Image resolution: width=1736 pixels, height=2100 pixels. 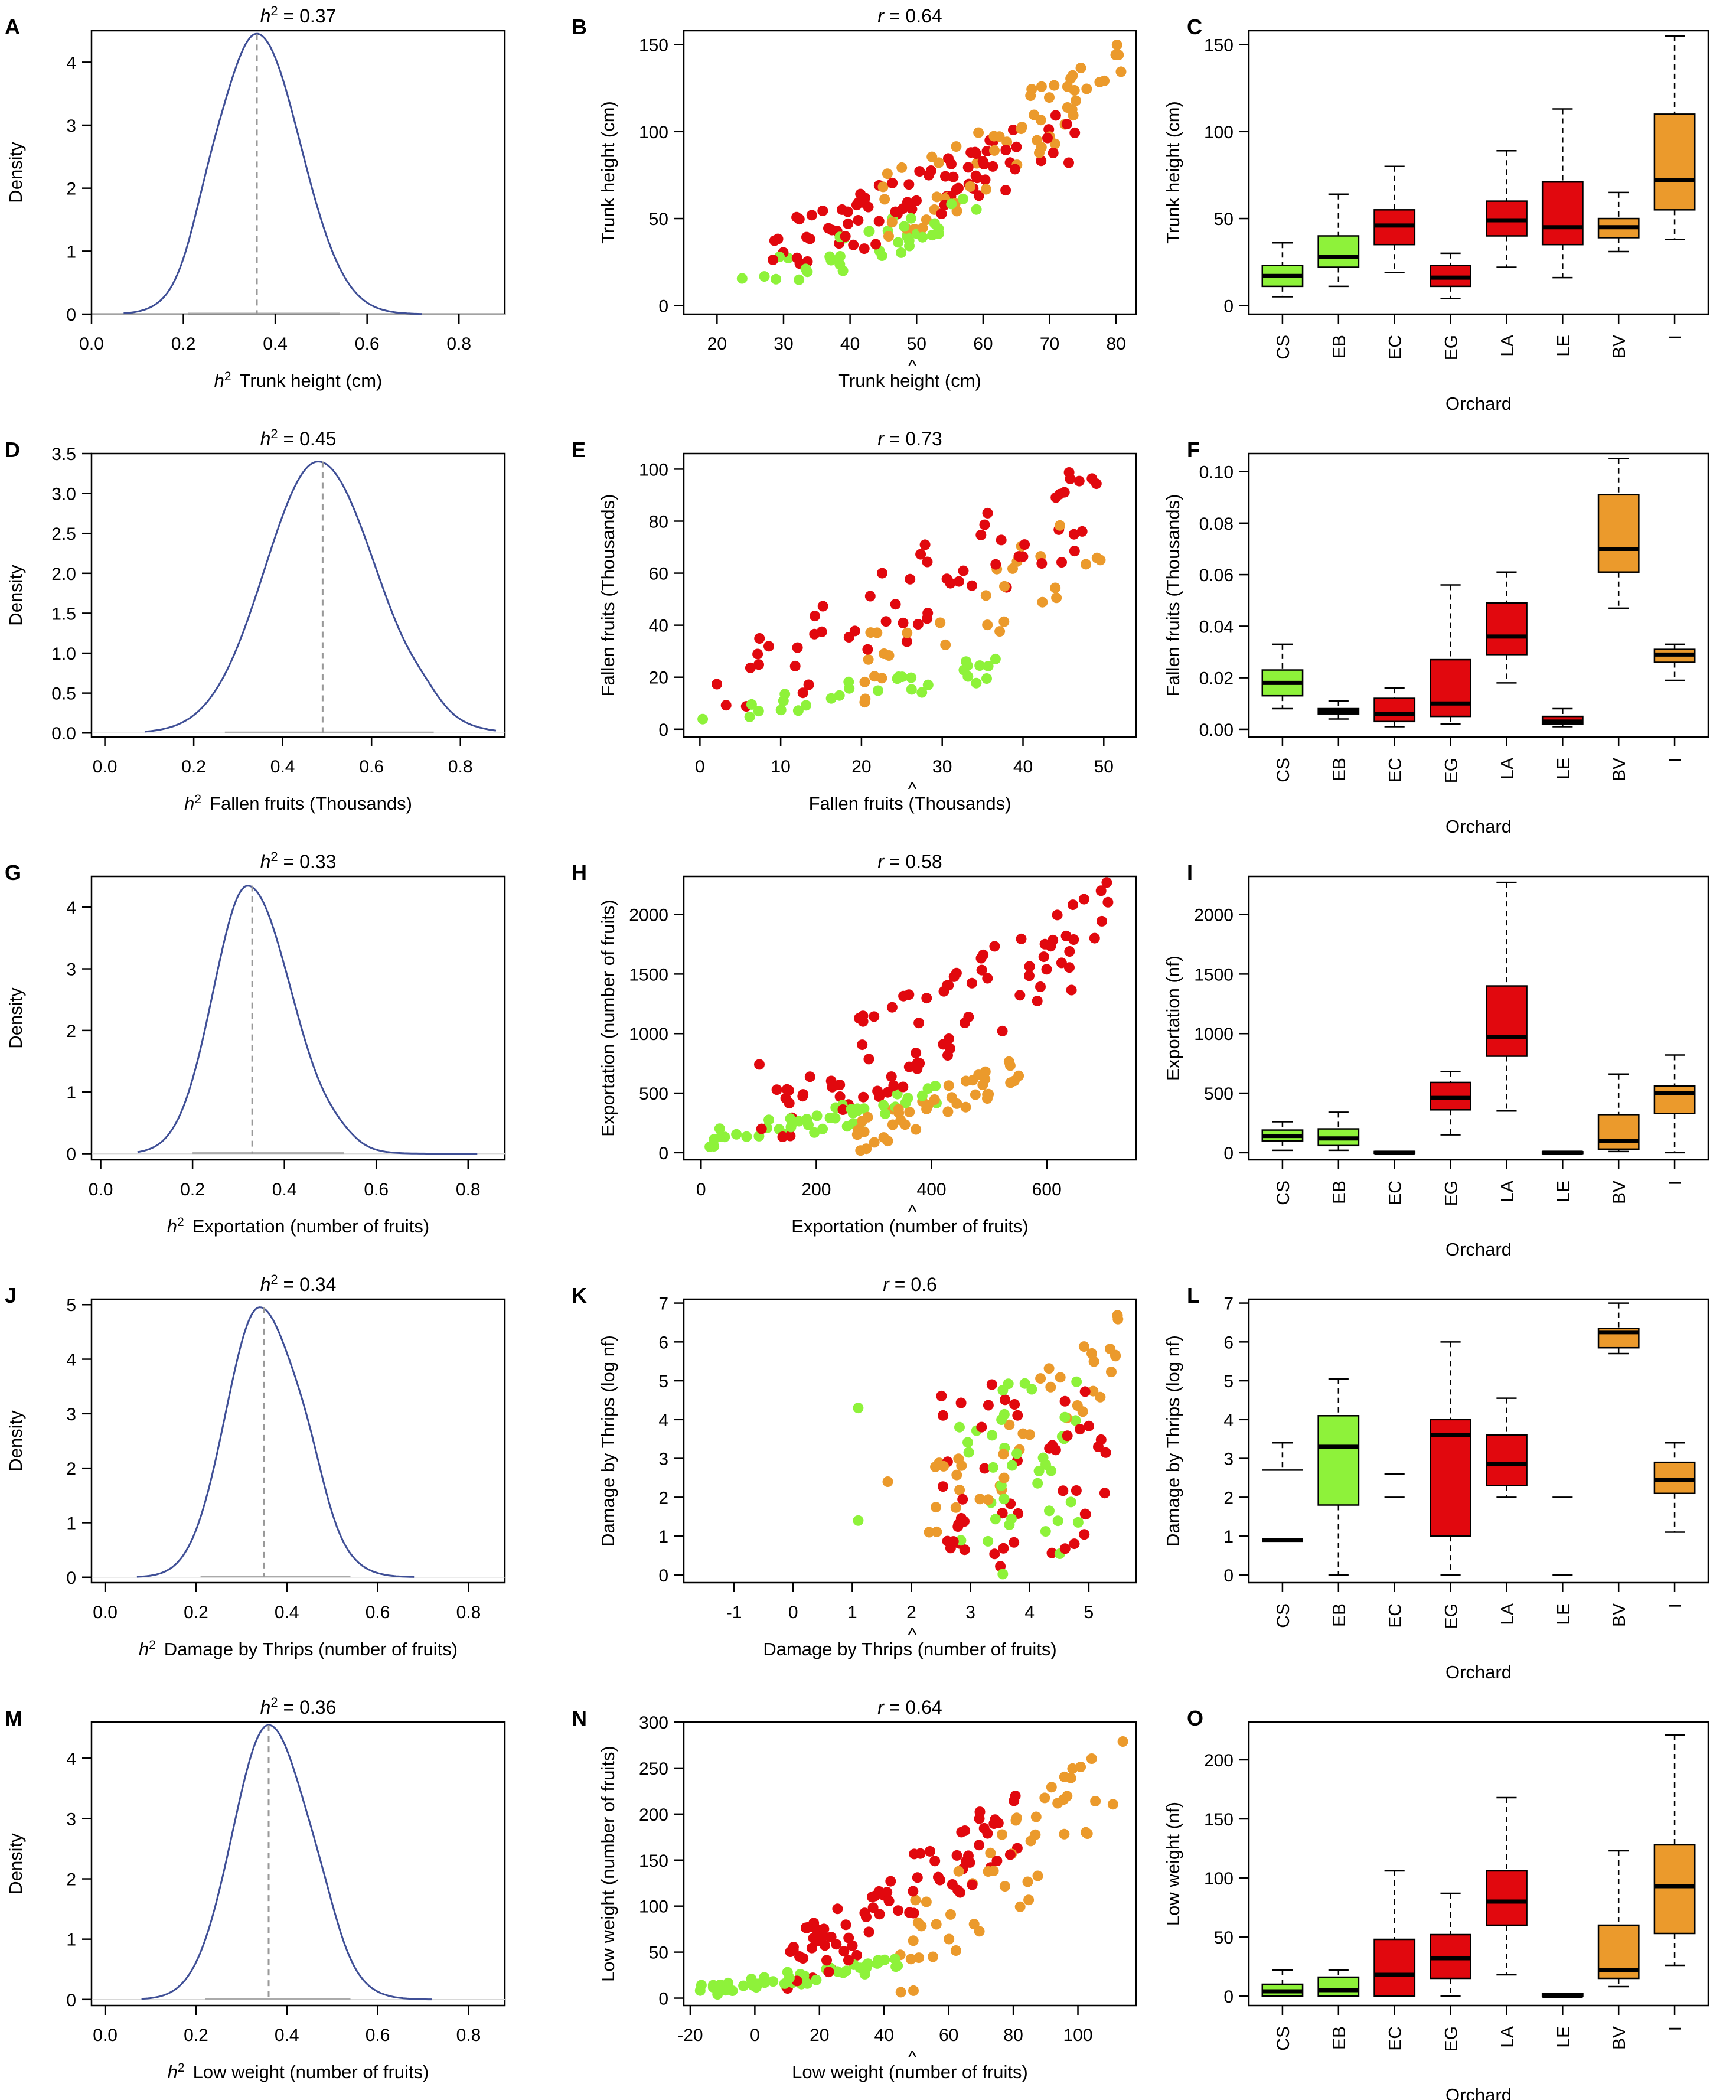 What do you see at coordinates (1674, 1104) in the screenshot?
I see `panel-i-box-i` at bounding box center [1674, 1104].